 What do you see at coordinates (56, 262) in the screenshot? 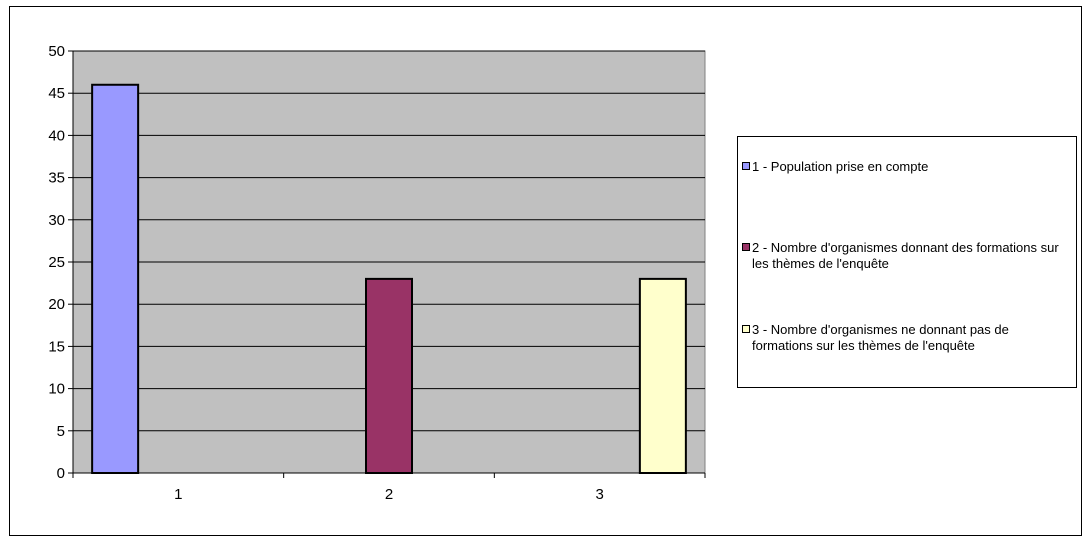
I see `y-tick-label-5: 25` at bounding box center [56, 262].